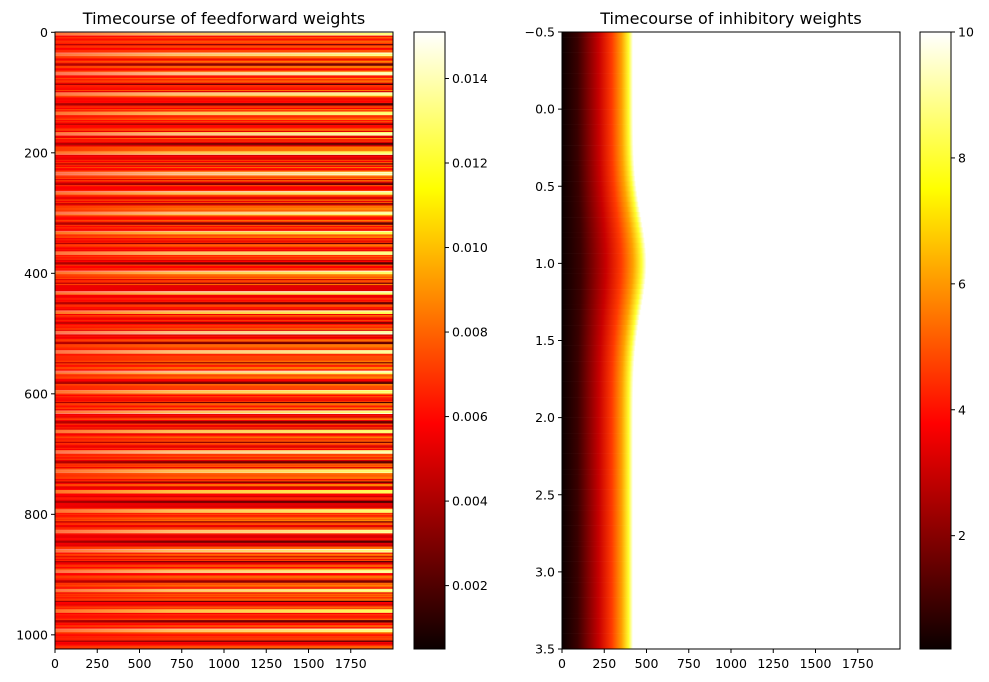 This screenshot has width=989, height=682. What do you see at coordinates (140, 663) in the screenshot?
I see `x-tick-label: 500` at bounding box center [140, 663].